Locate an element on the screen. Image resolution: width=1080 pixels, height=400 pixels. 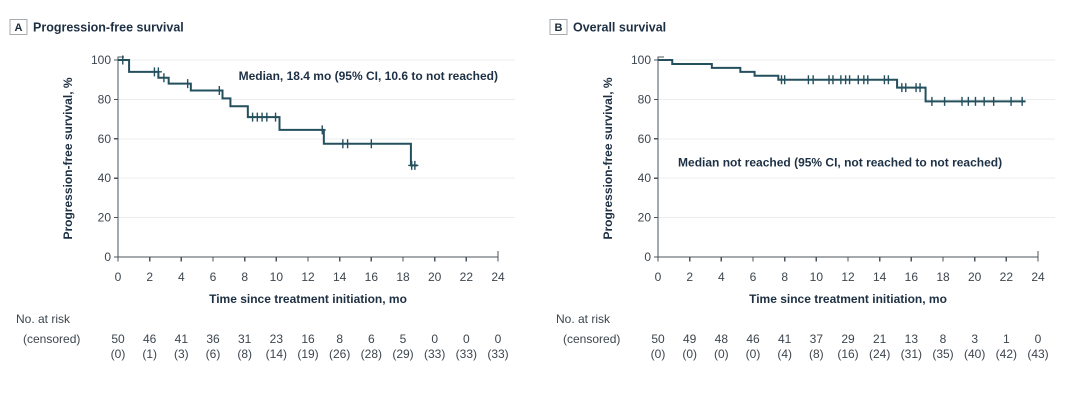
risk-censored-value: (42) is located at coordinates (1006, 354).